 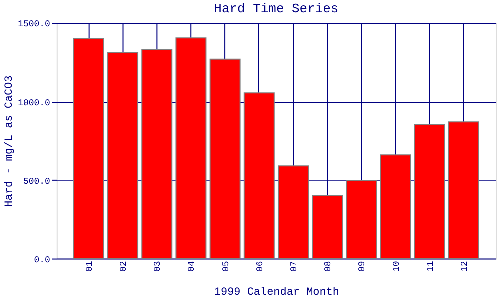 What do you see at coordinates (276, 8) in the screenshot?
I see `chart-title: Hard Time Series` at bounding box center [276, 8].